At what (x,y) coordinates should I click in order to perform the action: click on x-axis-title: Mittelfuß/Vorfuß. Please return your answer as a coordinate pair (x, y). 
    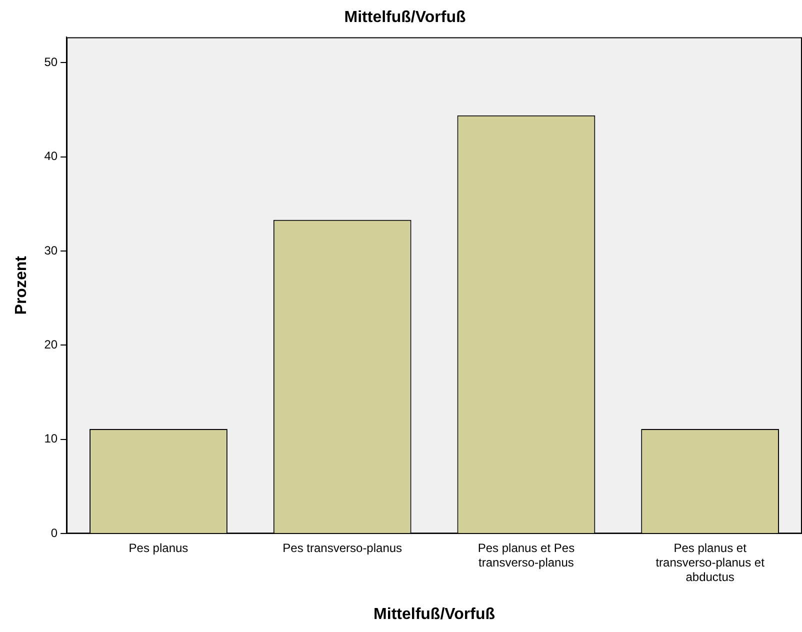
    Looking at the image, I should click on (435, 614).